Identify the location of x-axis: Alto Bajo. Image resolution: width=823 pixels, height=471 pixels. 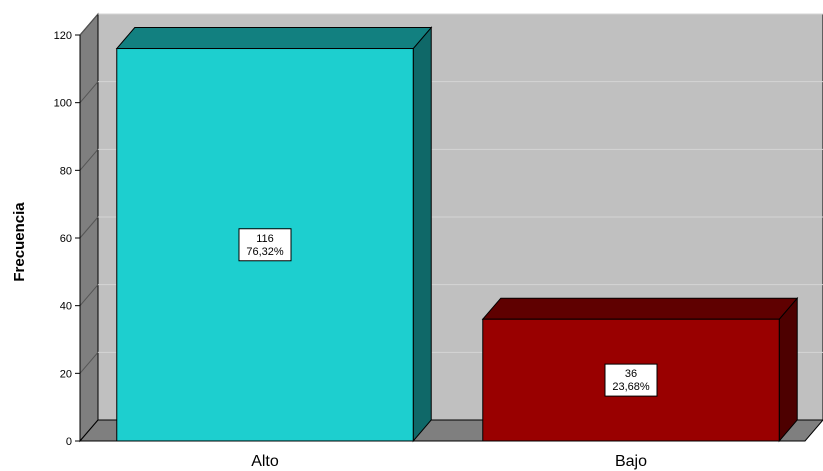
(442, 455).